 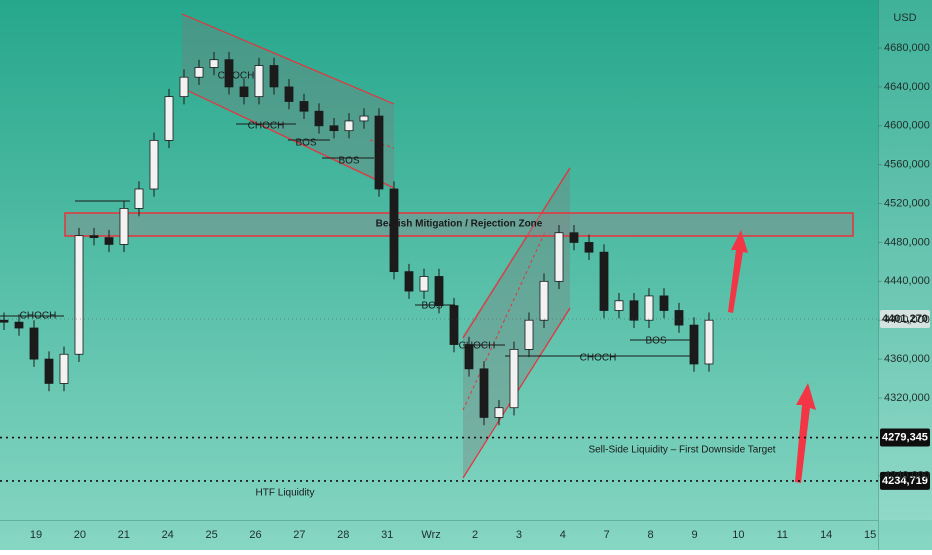 I want to click on rejection-zone, so click(x=459, y=224).